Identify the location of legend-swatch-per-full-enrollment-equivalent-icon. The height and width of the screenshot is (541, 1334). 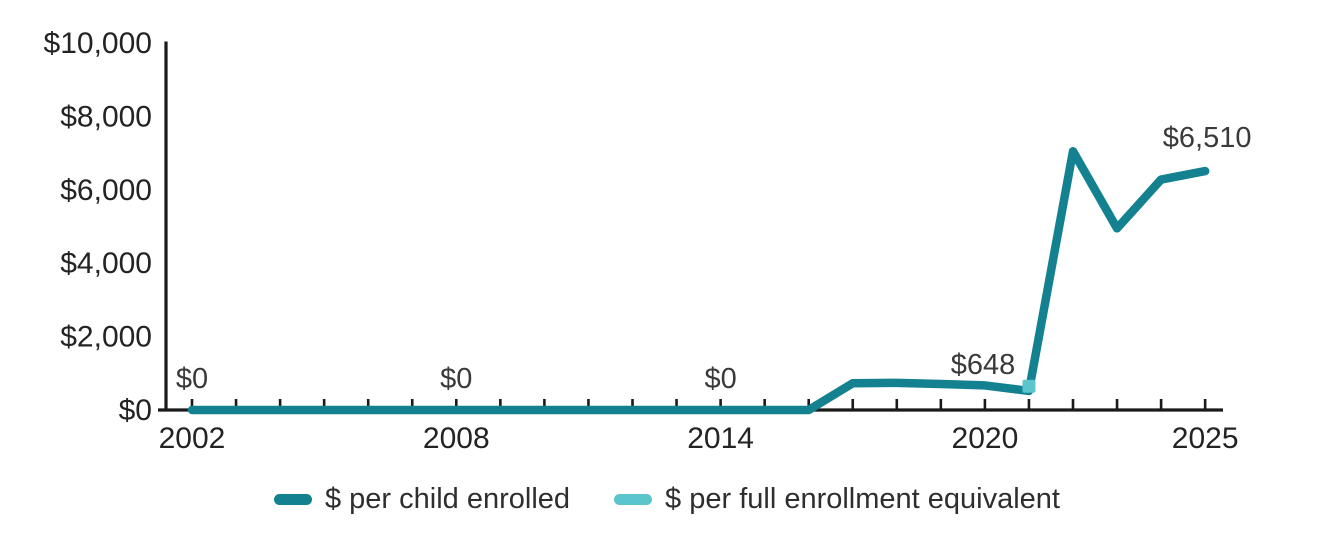
(633, 499).